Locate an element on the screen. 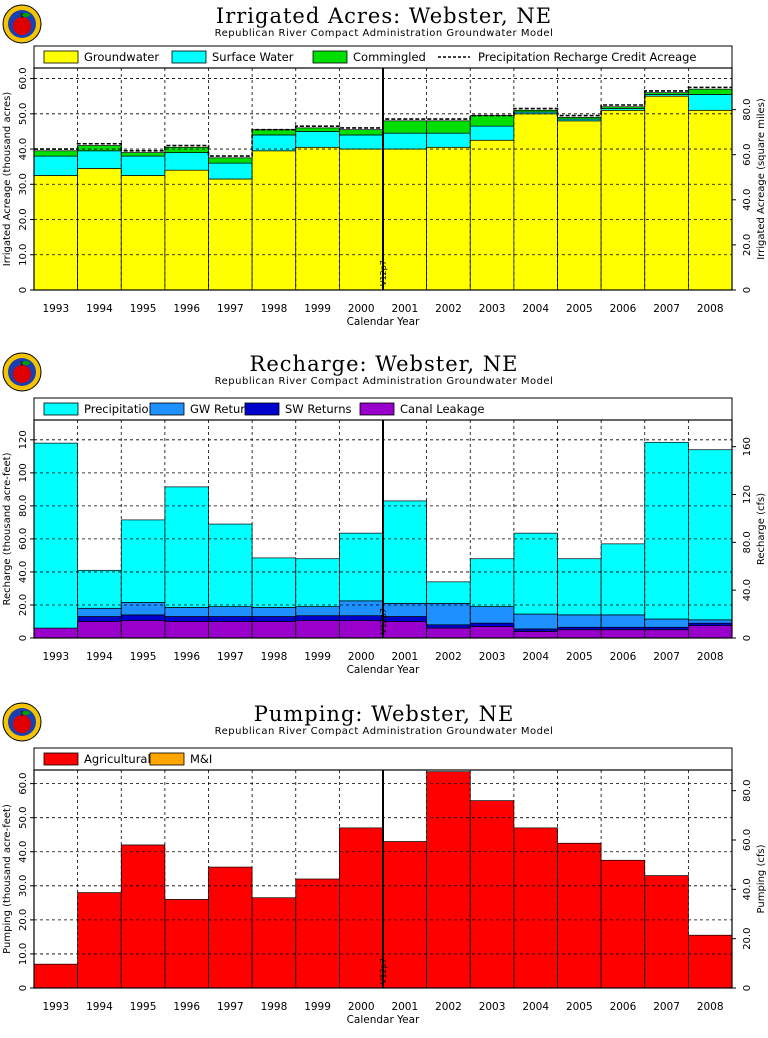  y-tick-label: 40.0 is located at coordinates (23, 852).